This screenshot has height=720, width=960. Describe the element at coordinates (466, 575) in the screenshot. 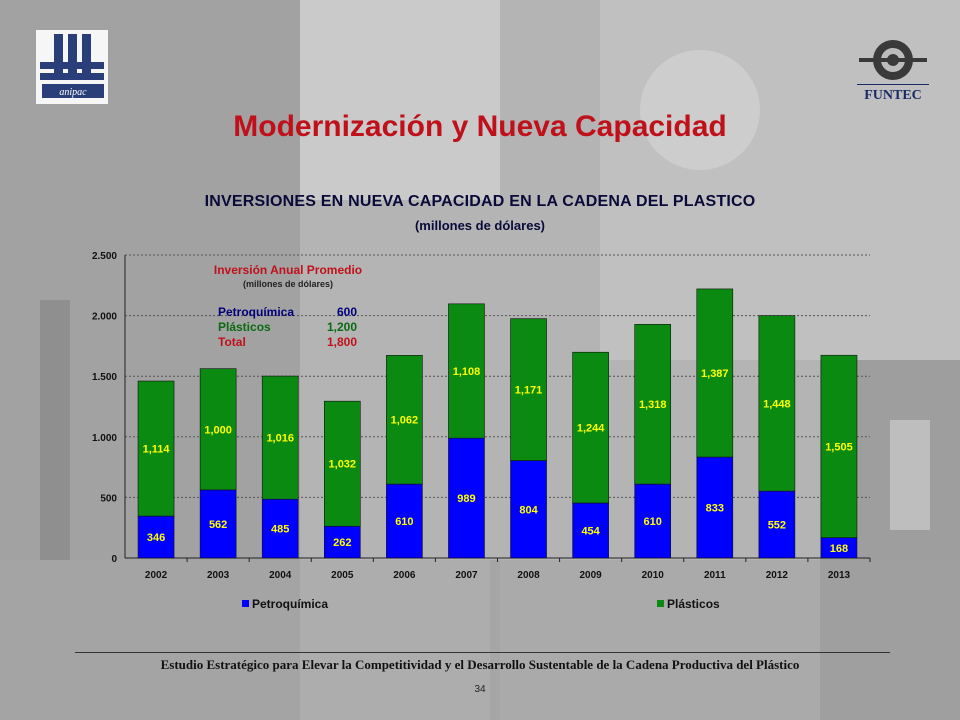

I see `x-tick-label: 2007` at that location.